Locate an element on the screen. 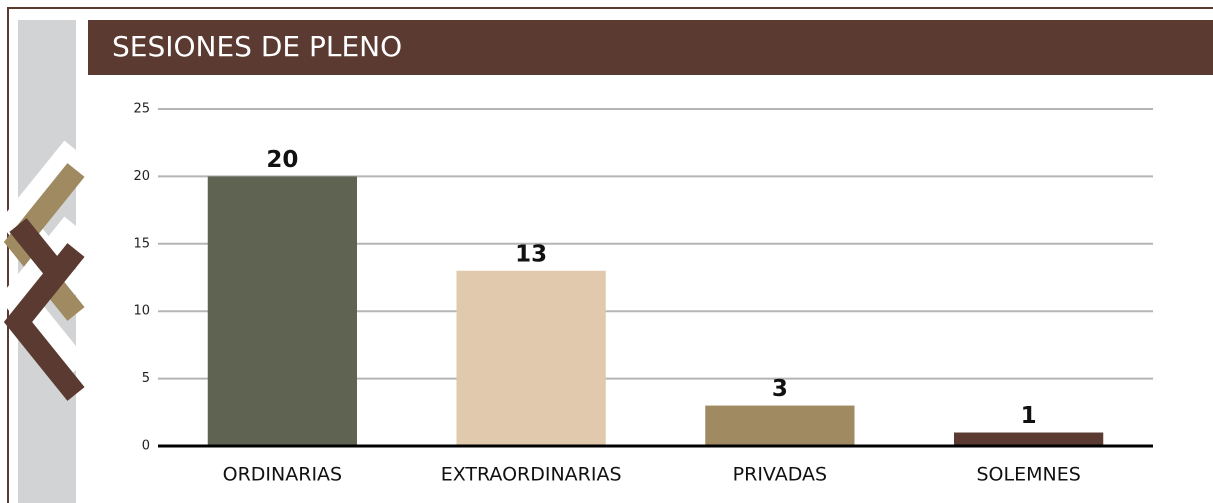 Image resolution: width=1213 pixels, height=503 pixels. x-tick-label: ORDINARIAS is located at coordinates (282, 475).